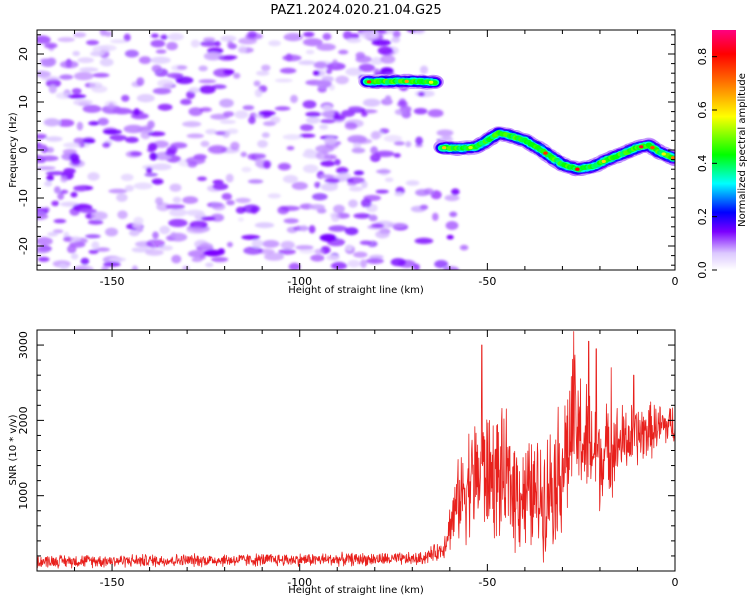 The height and width of the screenshot is (600, 750). Describe the element at coordinates (112, 582) in the screenshot. I see `x-tick-label: -150` at that location.